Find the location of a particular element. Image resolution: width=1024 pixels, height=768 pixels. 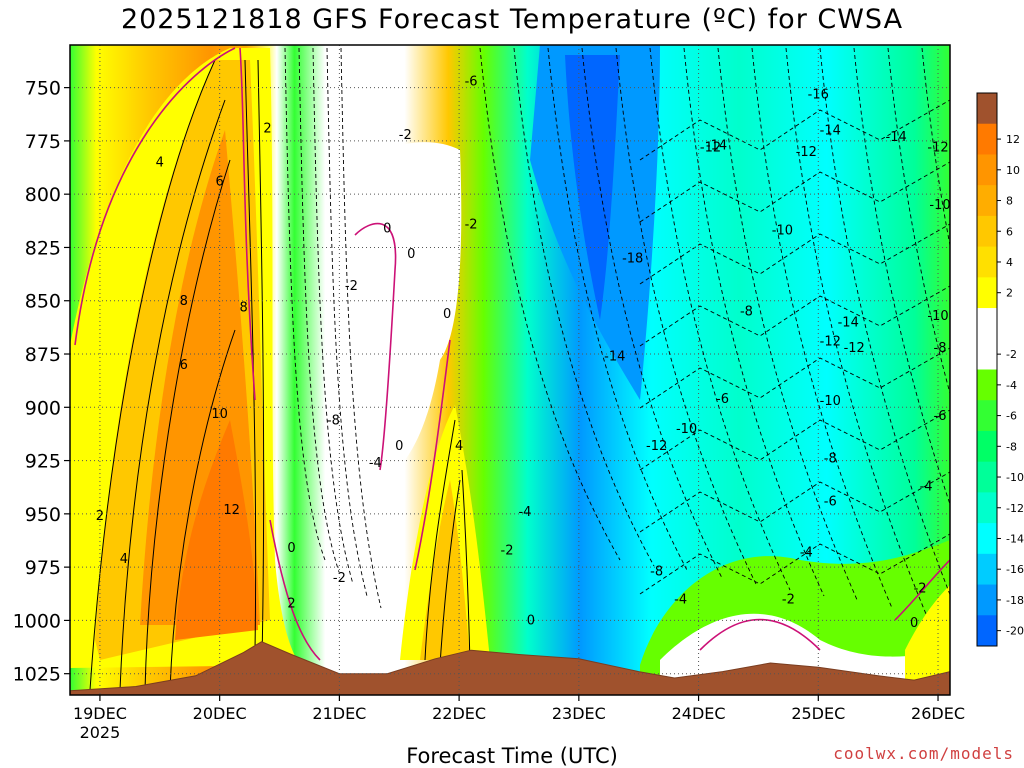

contour-label-30: -8 is located at coordinates (656, 572).